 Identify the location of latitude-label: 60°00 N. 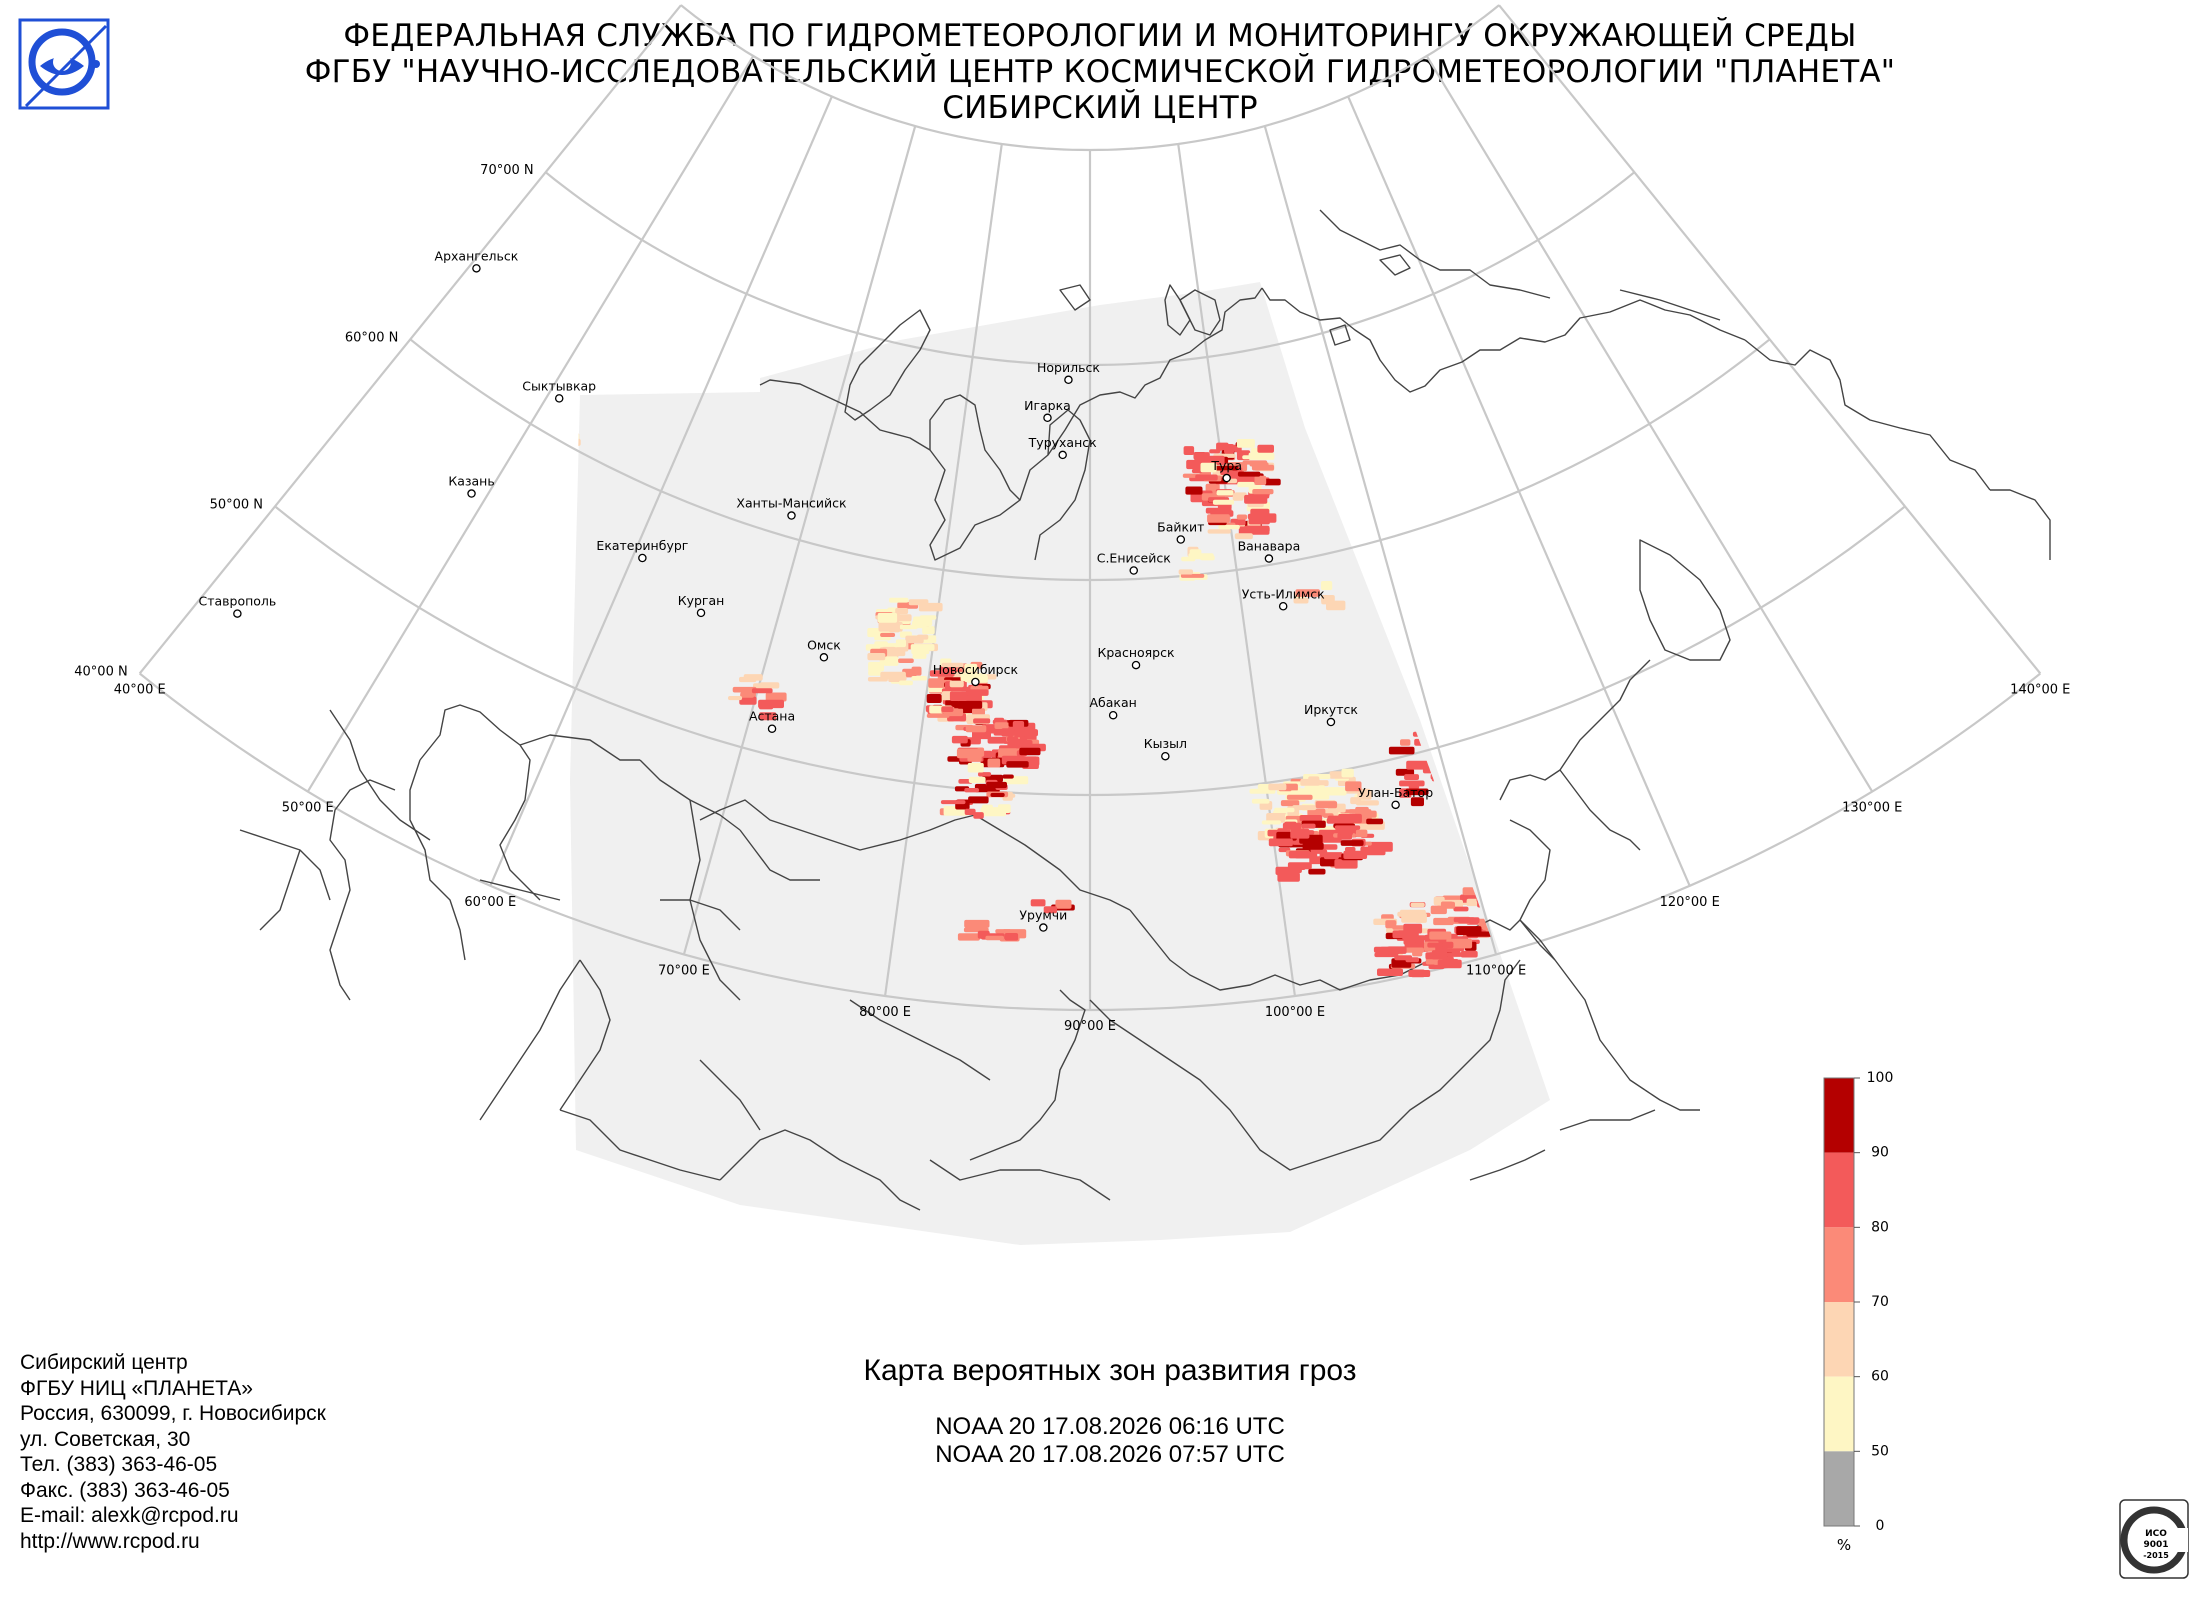
(371, 337).